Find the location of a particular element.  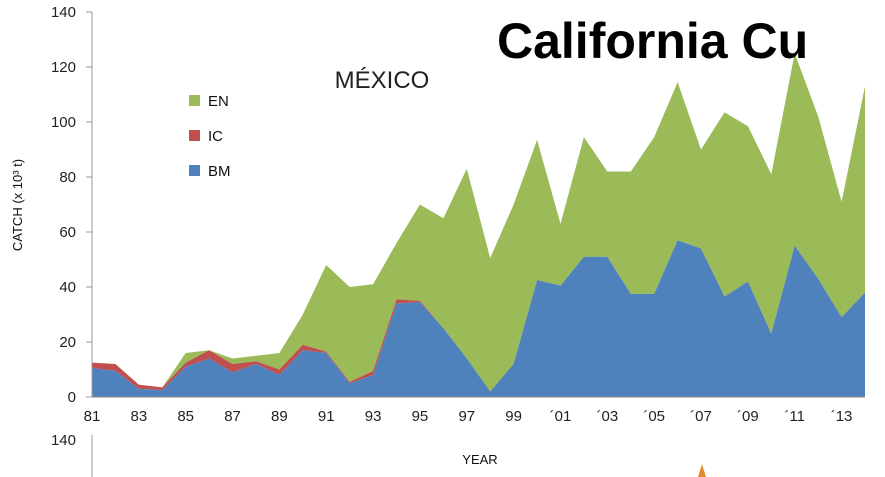

y-tick-label: 80 is located at coordinates (67, 177).